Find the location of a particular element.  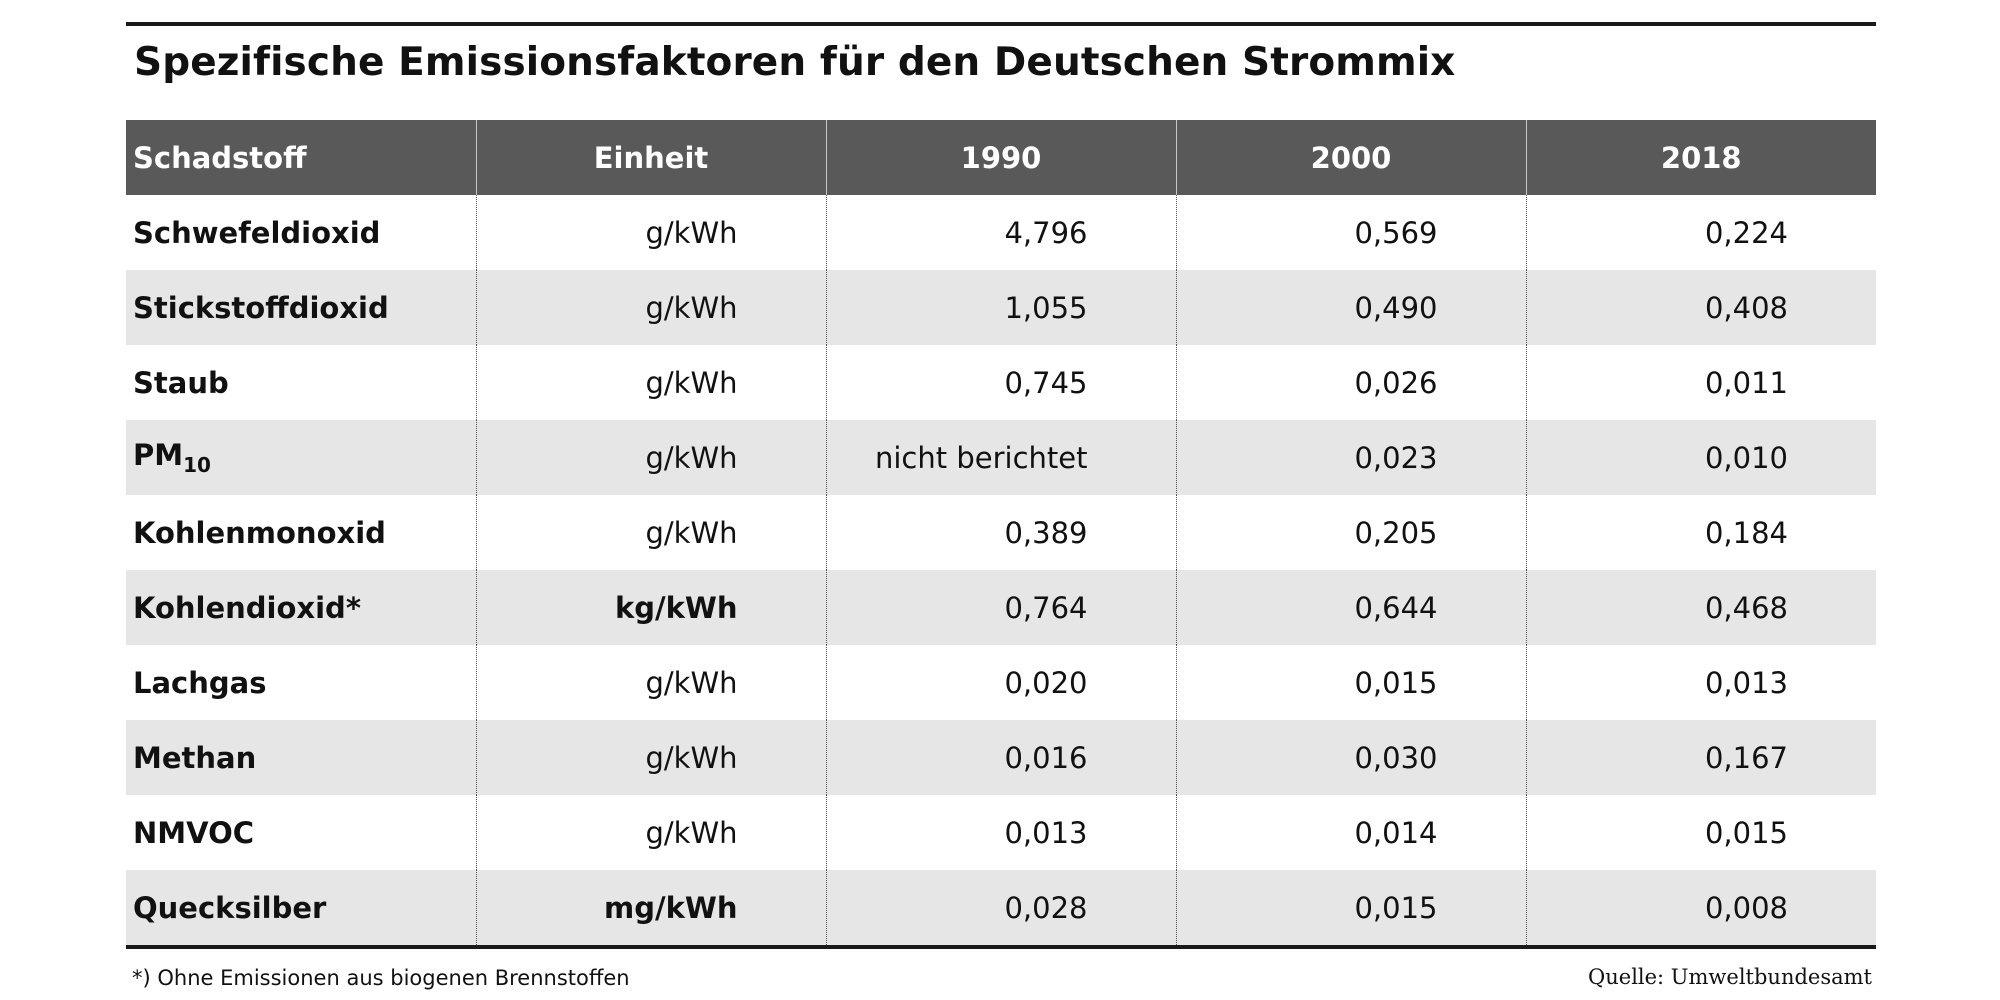

pollutant-cell: PM10 is located at coordinates (301, 457).